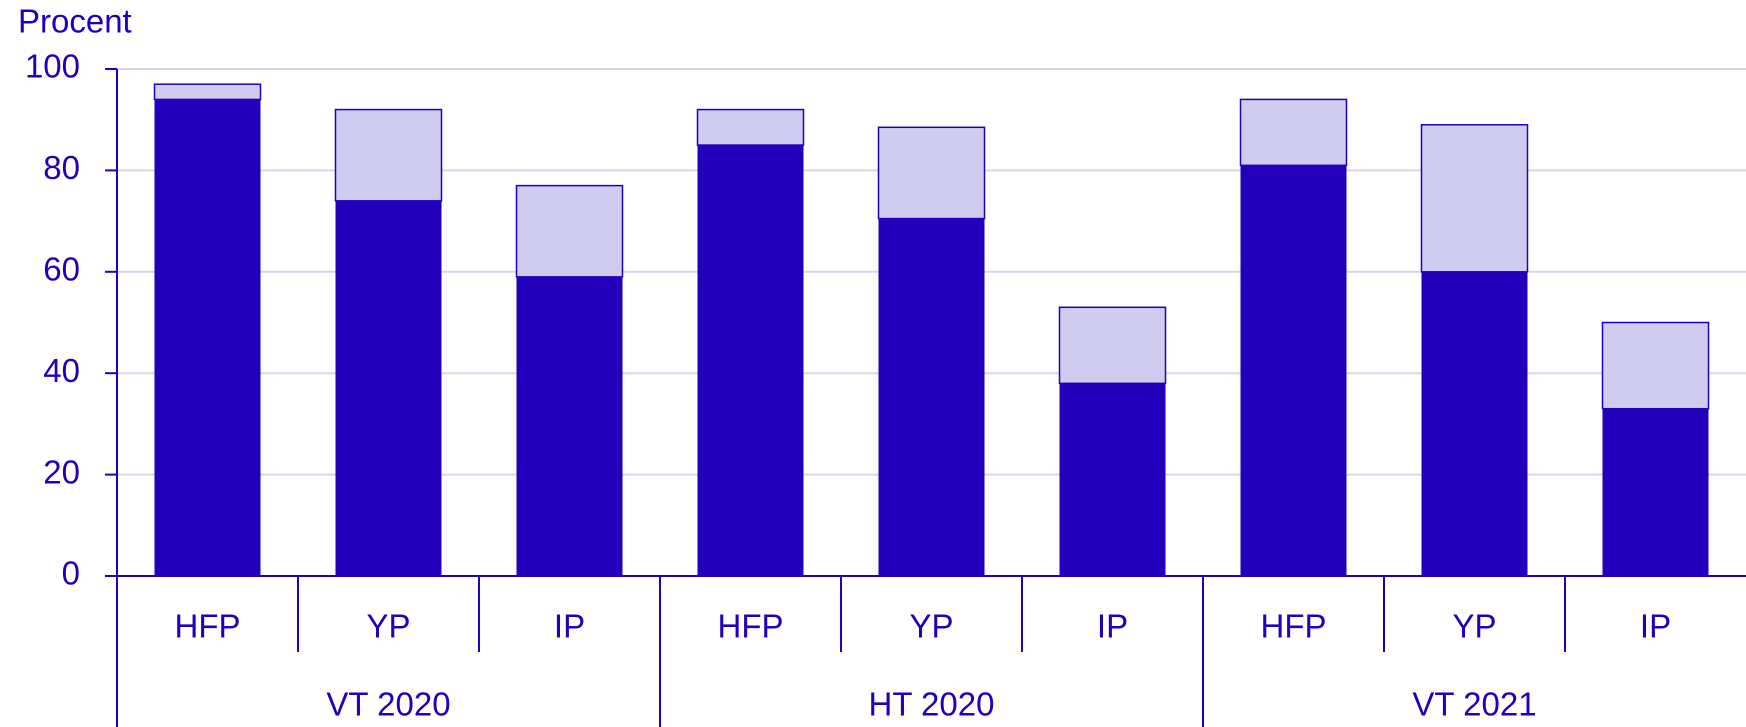 Image resolution: width=1746 pixels, height=727 pixels. Describe the element at coordinates (52, 66) in the screenshot. I see `y-tick-label: 100` at that location.